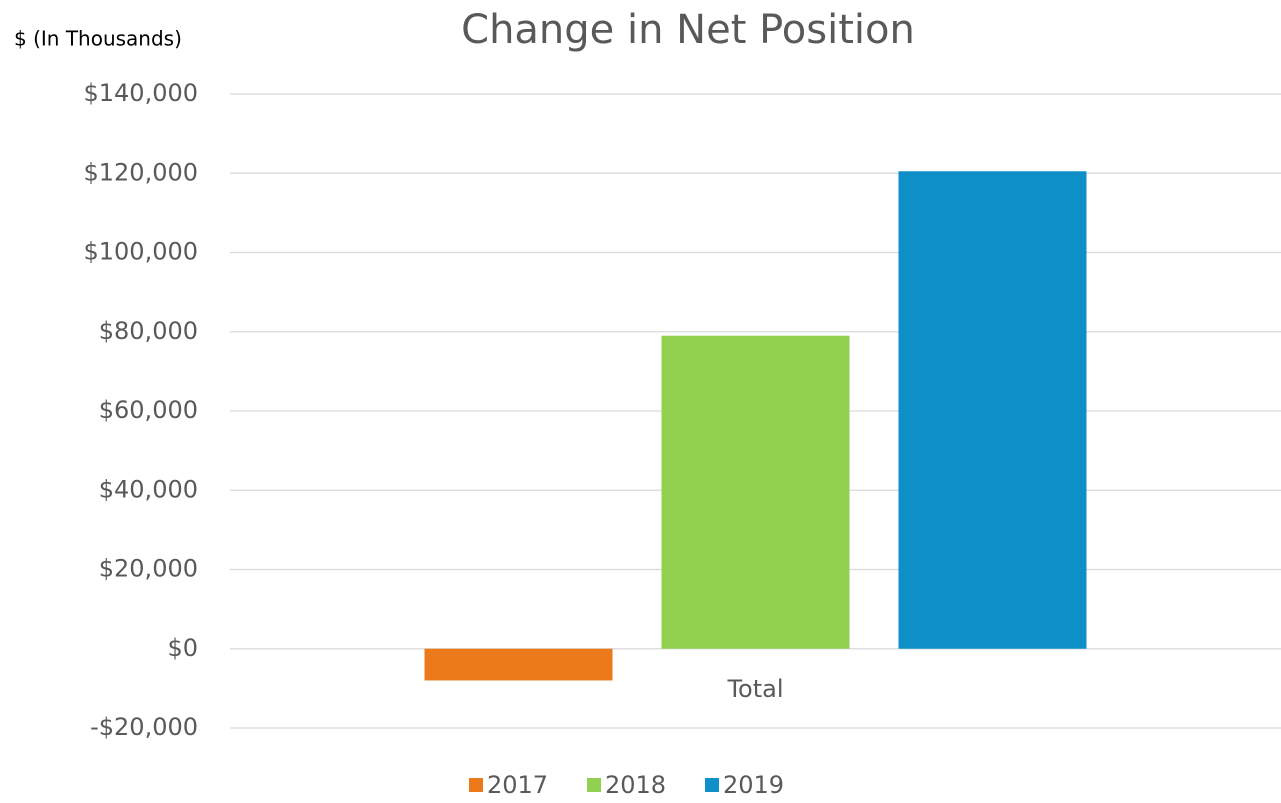 The image size is (1281, 803). I want to click on y-tick-label: $0, so click(182, 648).